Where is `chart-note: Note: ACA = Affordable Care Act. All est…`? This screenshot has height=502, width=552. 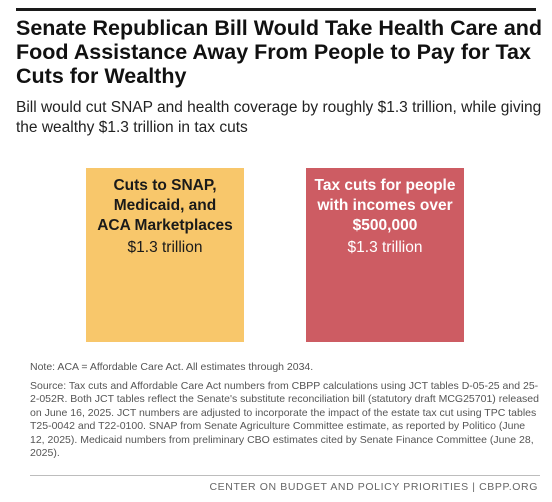
chart-note: Note: ACA = Affordable Care Act. All est… is located at coordinates (172, 367).